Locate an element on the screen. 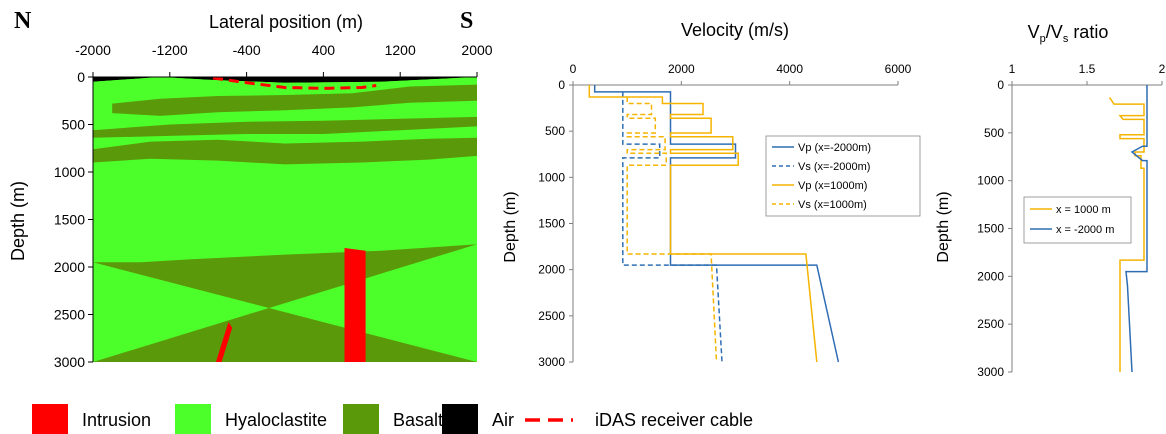 This screenshot has height=434, width=1166. xtick-label: 1.5 is located at coordinates (1087, 69).